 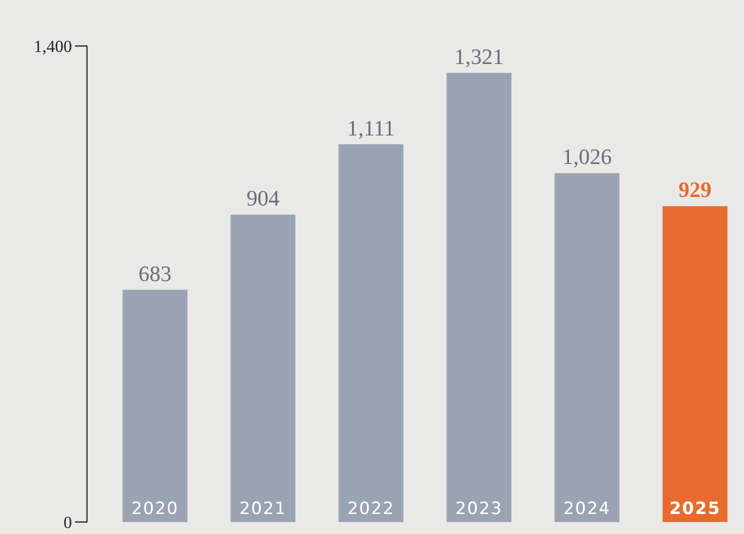 I want to click on x-tick-label: 2023, so click(x=479, y=509).